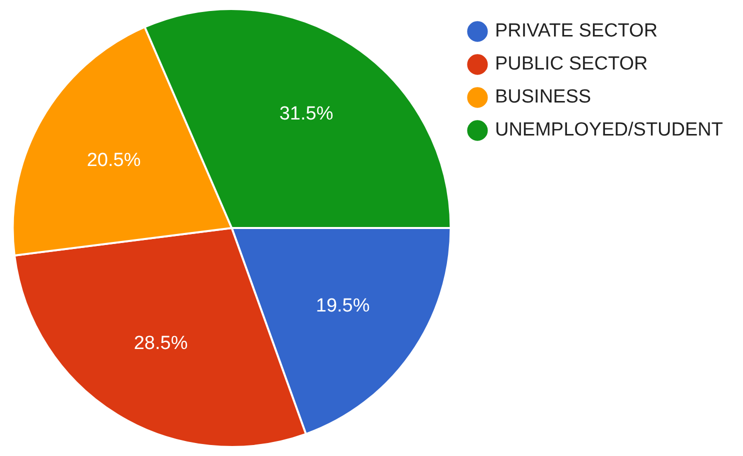  What do you see at coordinates (576, 31) in the screenshot?
I see `legend-label: PRIVATE SECTOR` at bounding box center [576, 31].